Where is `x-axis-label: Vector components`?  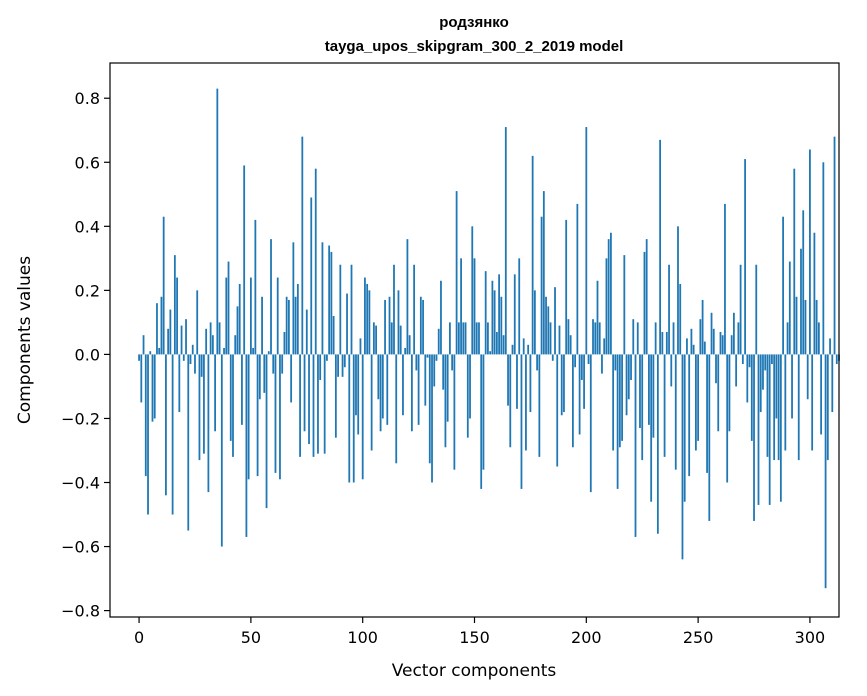 x-axis-label: Vector components is located at coordinates (474, 671).